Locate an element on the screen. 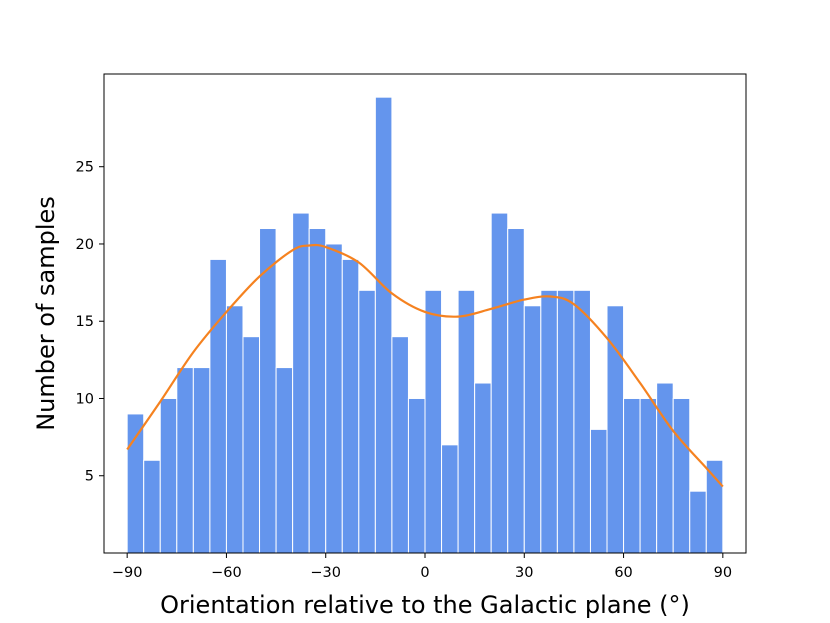 The image size is (830, 623). y-tick-label: 10 is located at coordinates (85, 399).